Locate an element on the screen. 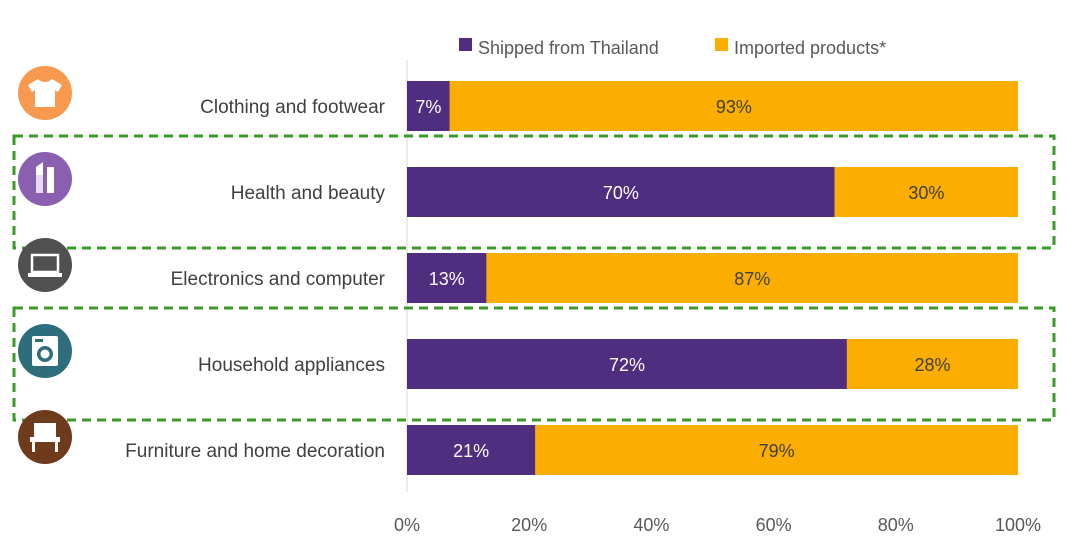  lipstick-icon-circle is located at coordinates (45, 179).